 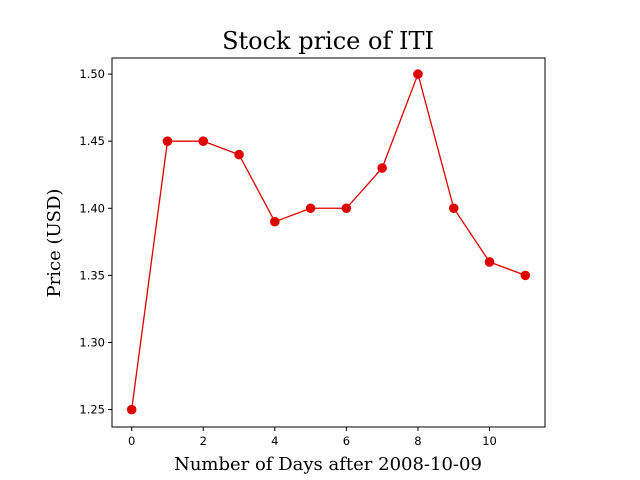 I want to click on y-axis-label: Price (USD), so click(x=54, y=243).